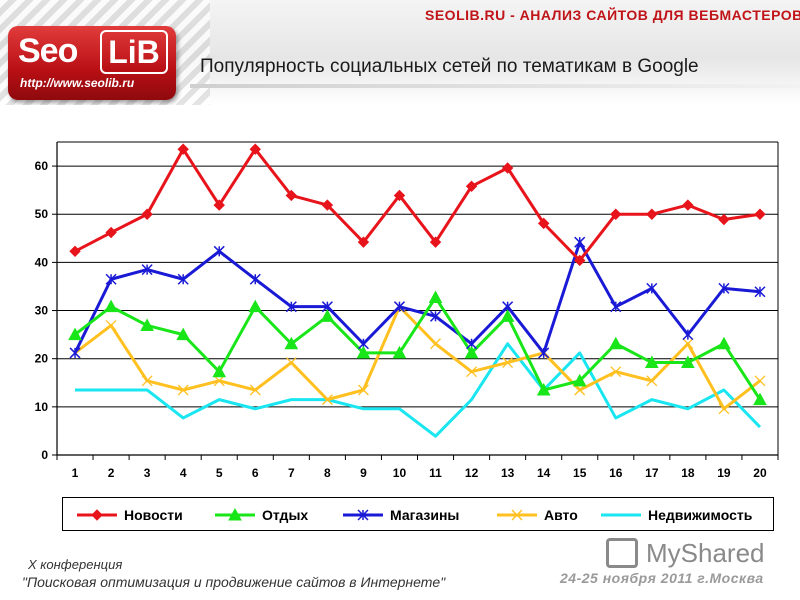 The height and width of the screenshot is (600, 800). I want to click on legend-label: Отдых, so click(285, 515).